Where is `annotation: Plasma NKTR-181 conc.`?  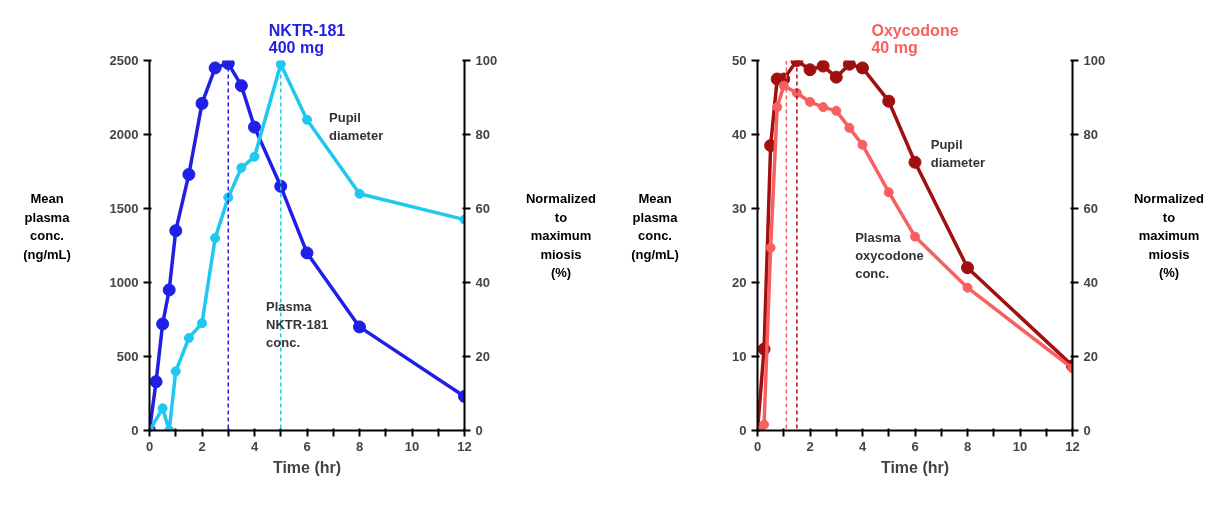 annotation: Plasma NKTR-181 conc. is located at coordinates (297, 324).